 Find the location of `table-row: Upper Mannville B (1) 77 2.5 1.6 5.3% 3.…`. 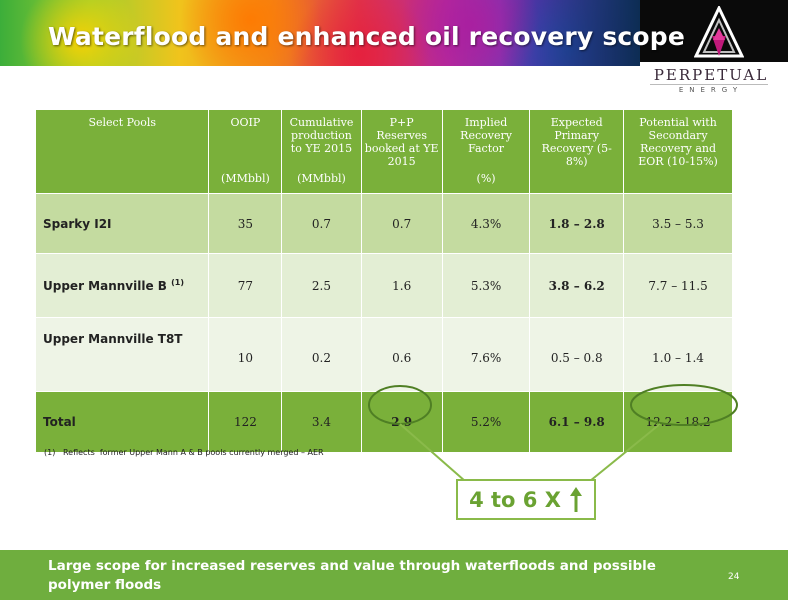

table-row: Upper Mannville B (1) 77 2.5 1.6 5.3% 3.… is located at coordinates (384, 285).